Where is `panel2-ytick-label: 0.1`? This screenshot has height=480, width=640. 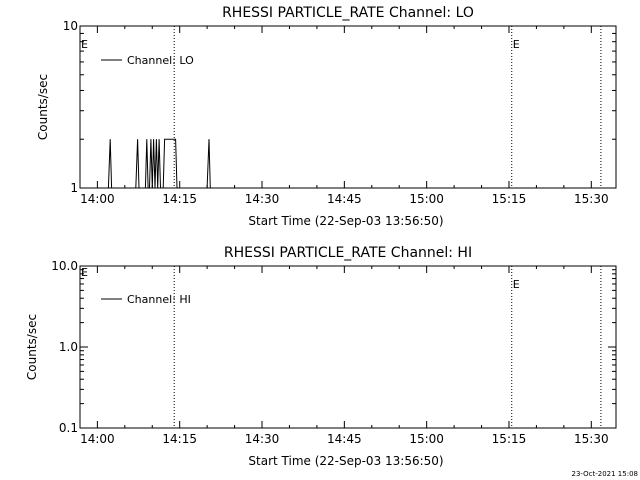
panel2-ytick-label: 0.1 is located at coordinates (68, 428).